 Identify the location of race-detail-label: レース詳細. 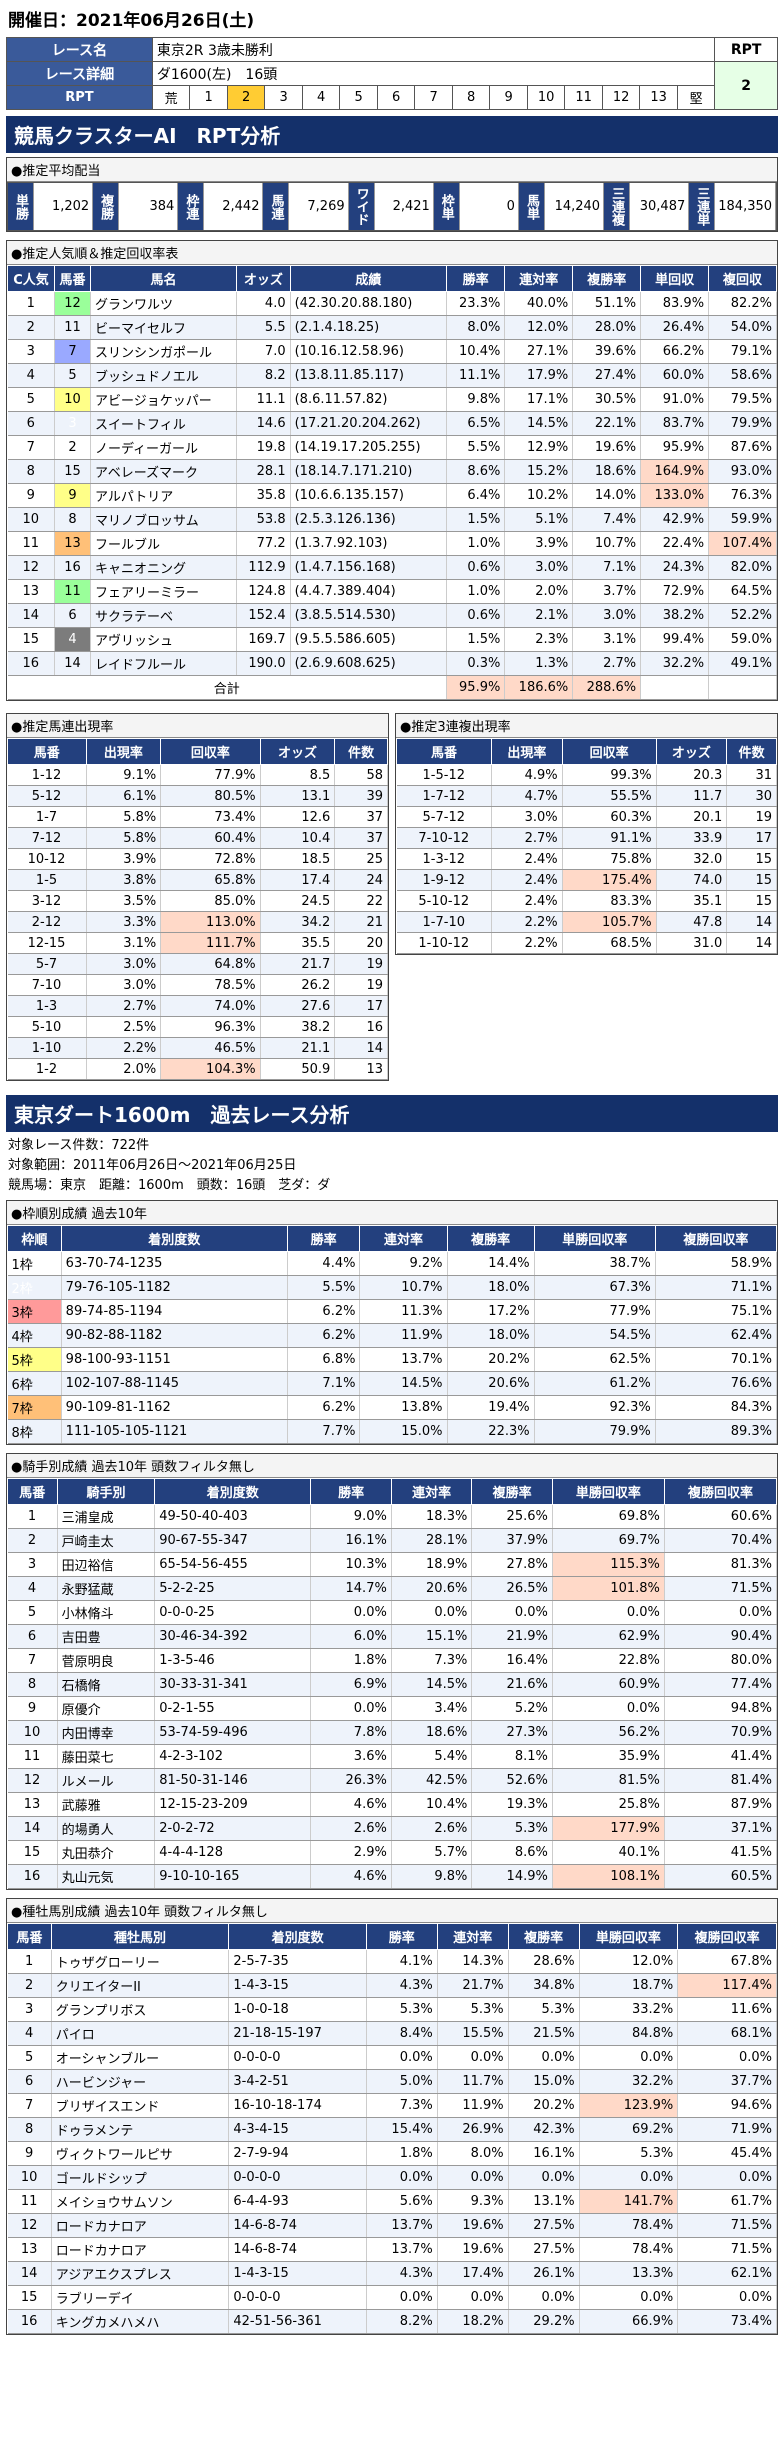
(79, 73).